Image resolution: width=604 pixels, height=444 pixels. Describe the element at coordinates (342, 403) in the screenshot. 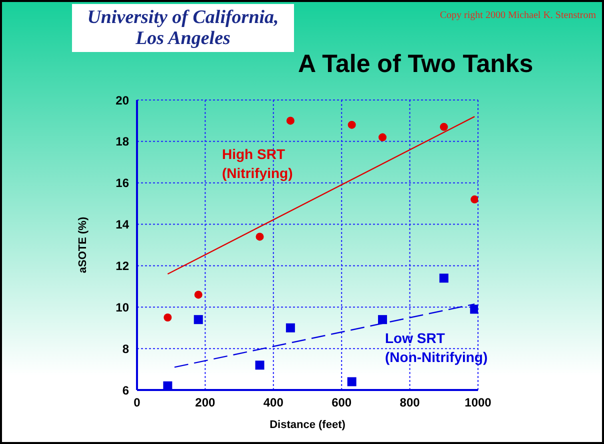

I see `x-tick-label: 600` at that location.